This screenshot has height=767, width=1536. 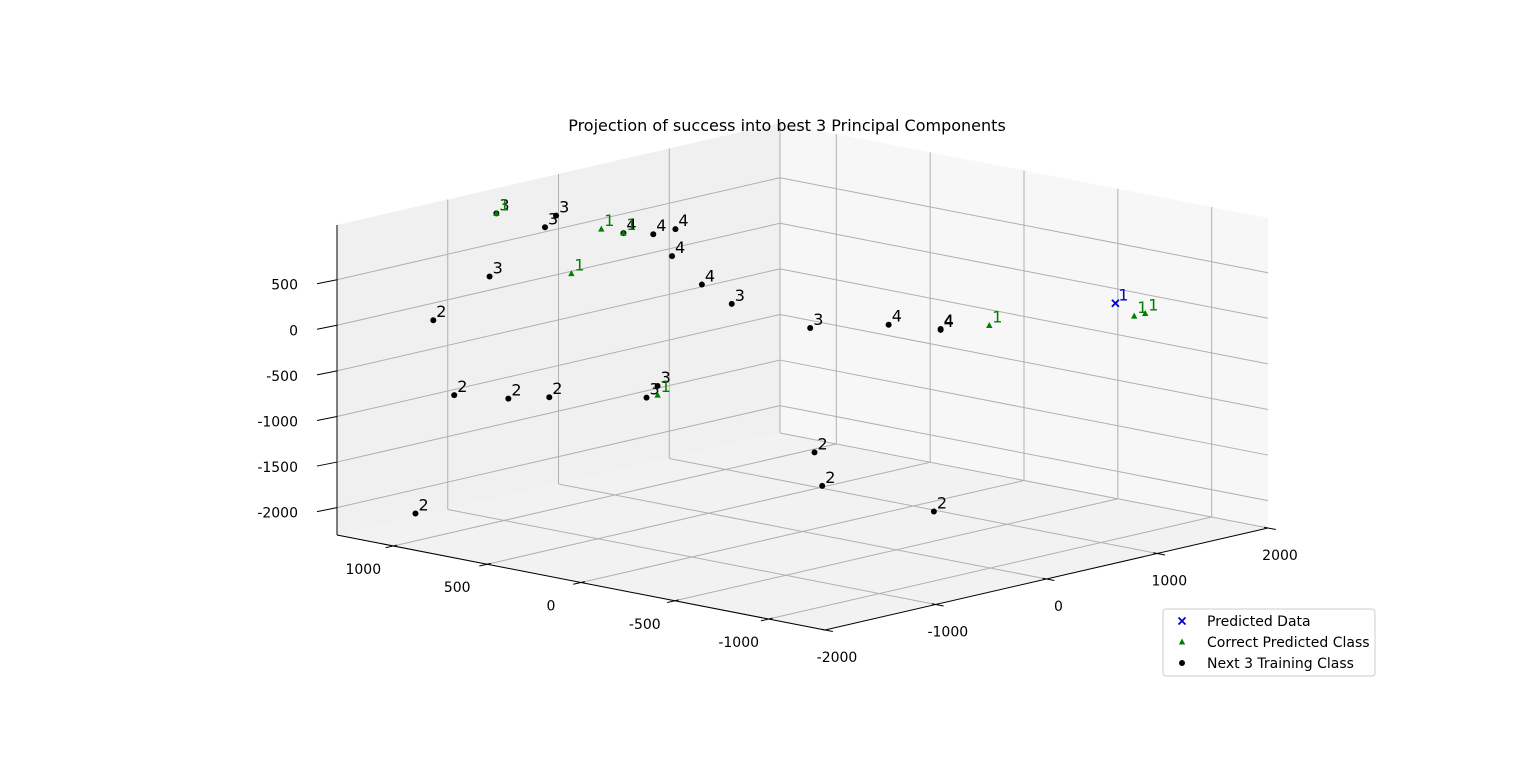 I want to click on x-tick-label: -2000, so click(x=837, y=658).